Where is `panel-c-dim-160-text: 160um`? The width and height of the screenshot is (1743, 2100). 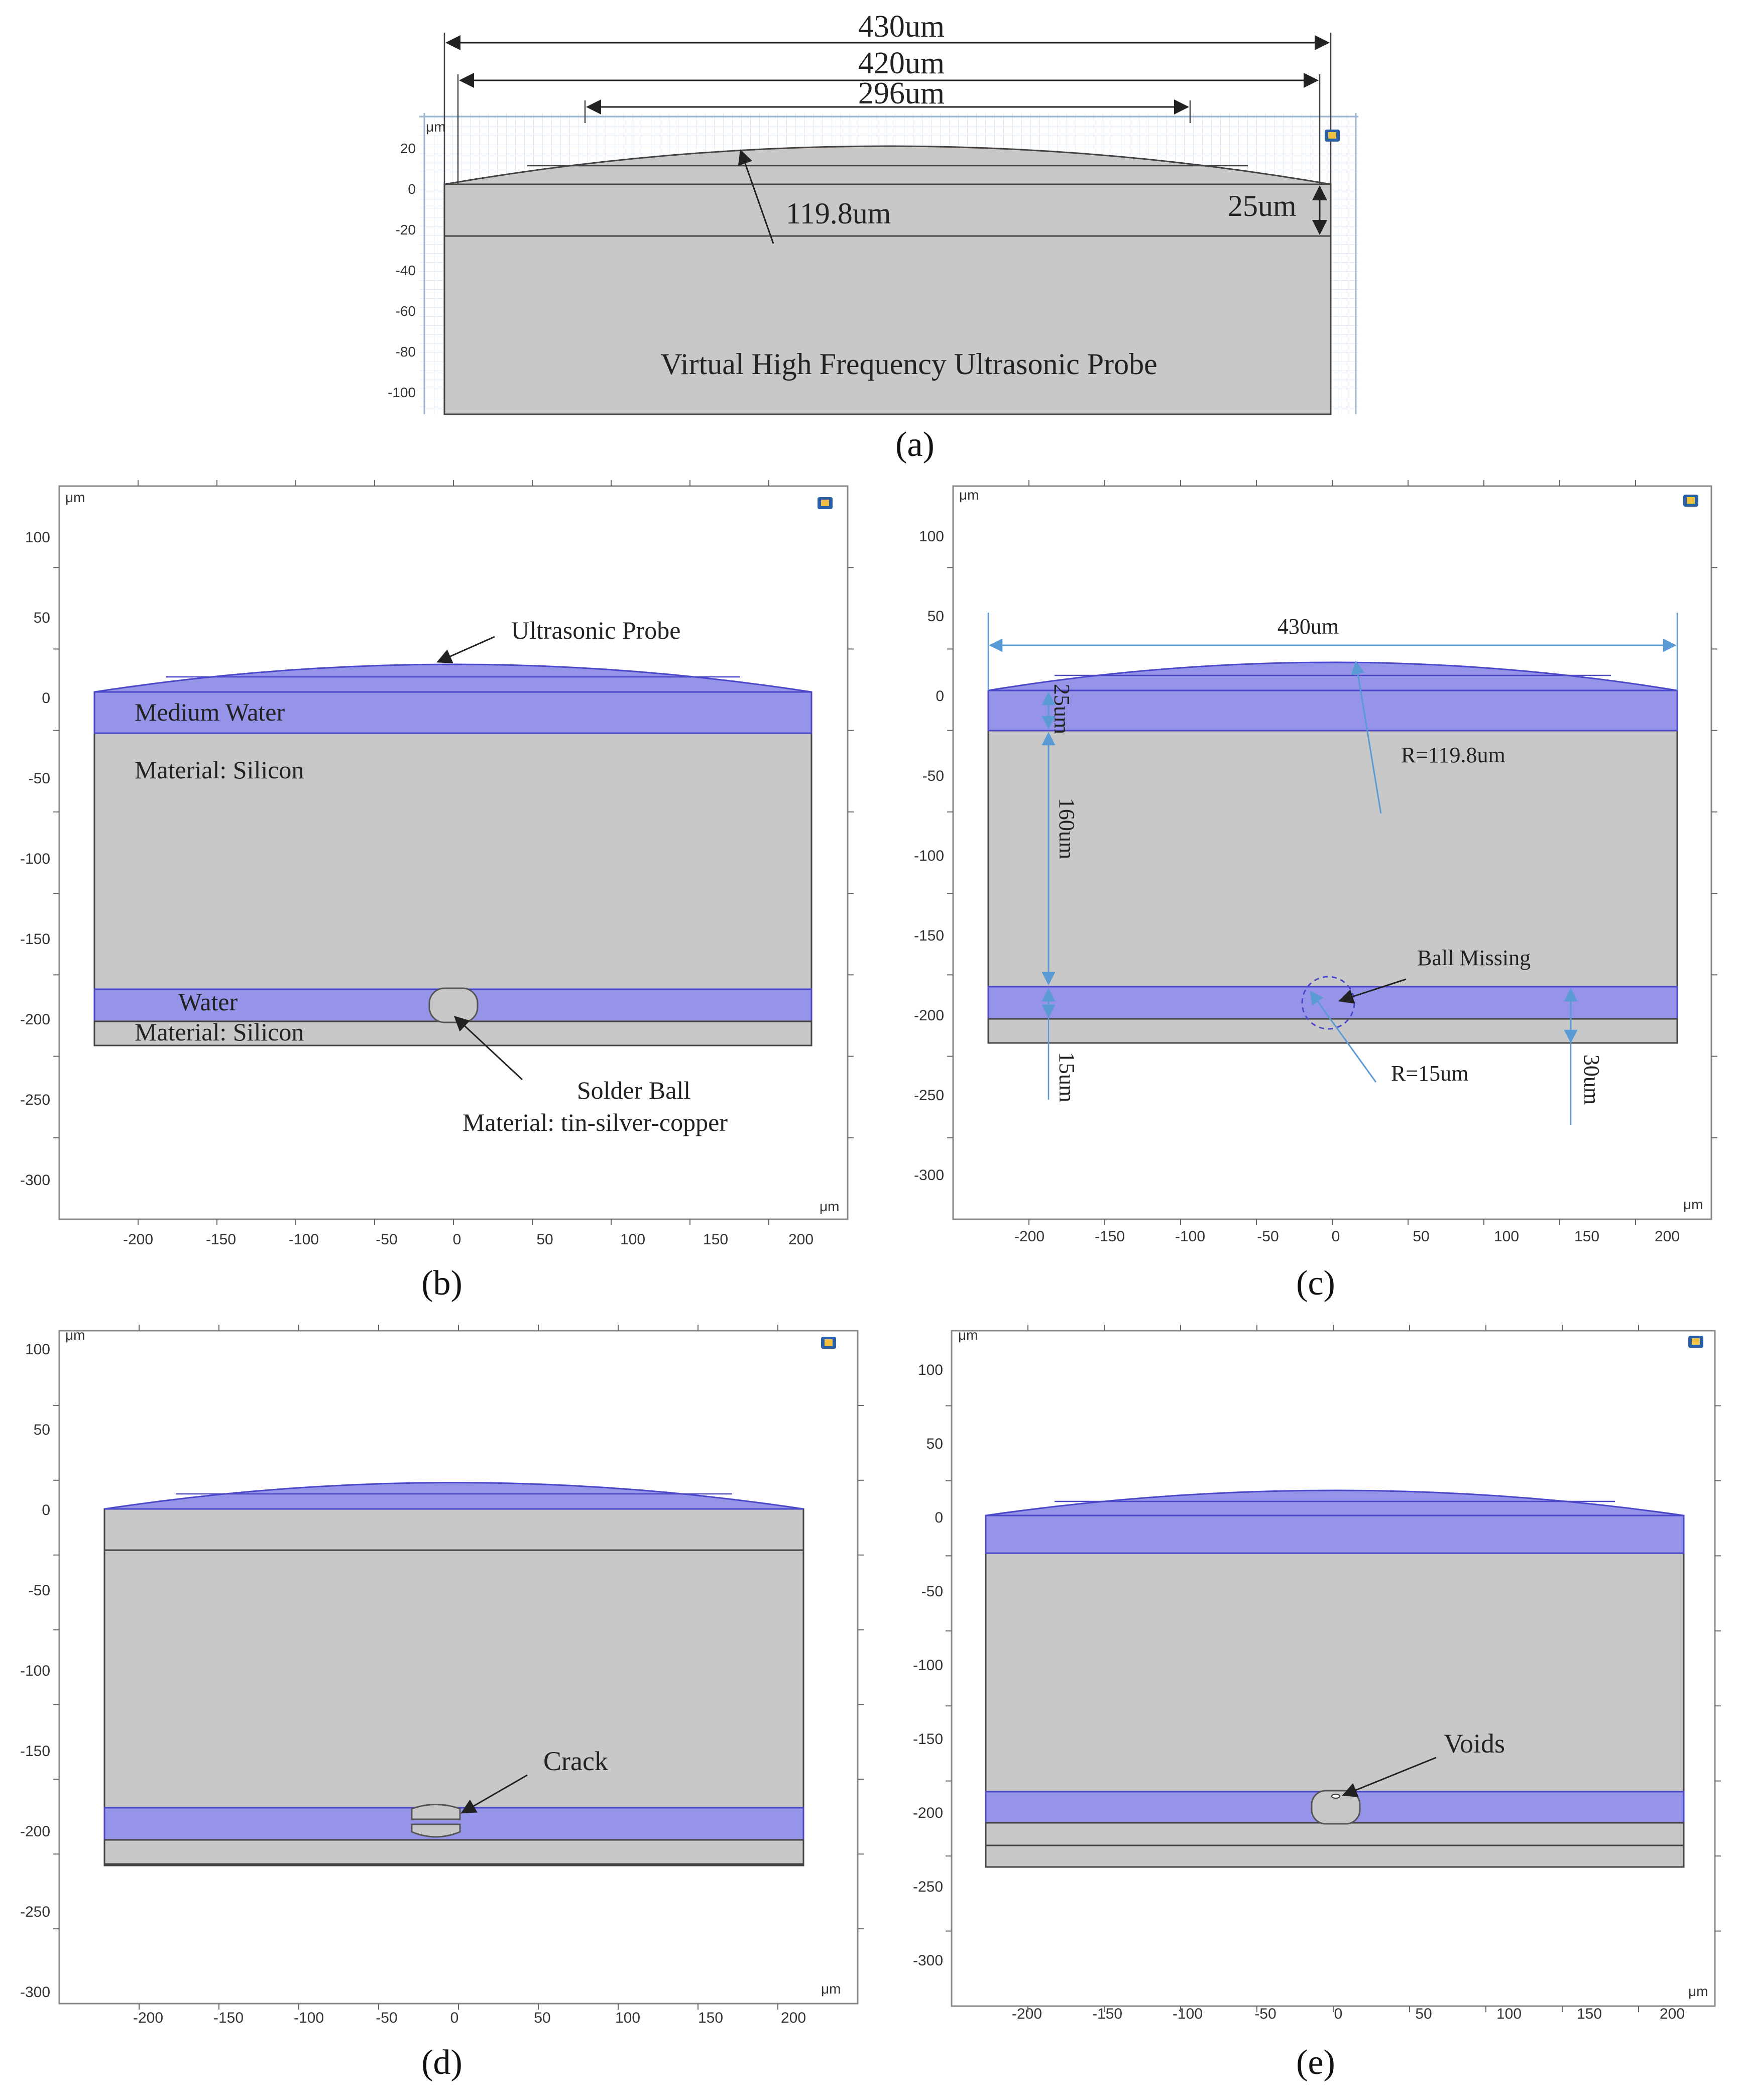
panel-c-dim-160-text: 160um is located at coordinates (1067, 828).